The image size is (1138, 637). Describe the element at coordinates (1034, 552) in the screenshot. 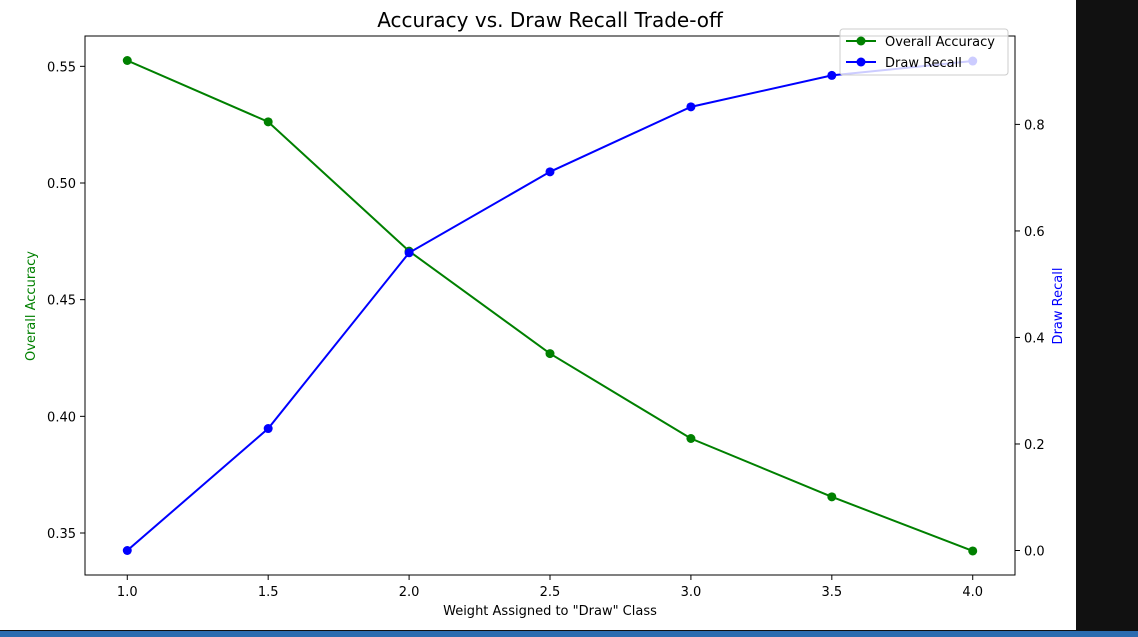

I see `y-right-tick-label: 0.0` at that location.